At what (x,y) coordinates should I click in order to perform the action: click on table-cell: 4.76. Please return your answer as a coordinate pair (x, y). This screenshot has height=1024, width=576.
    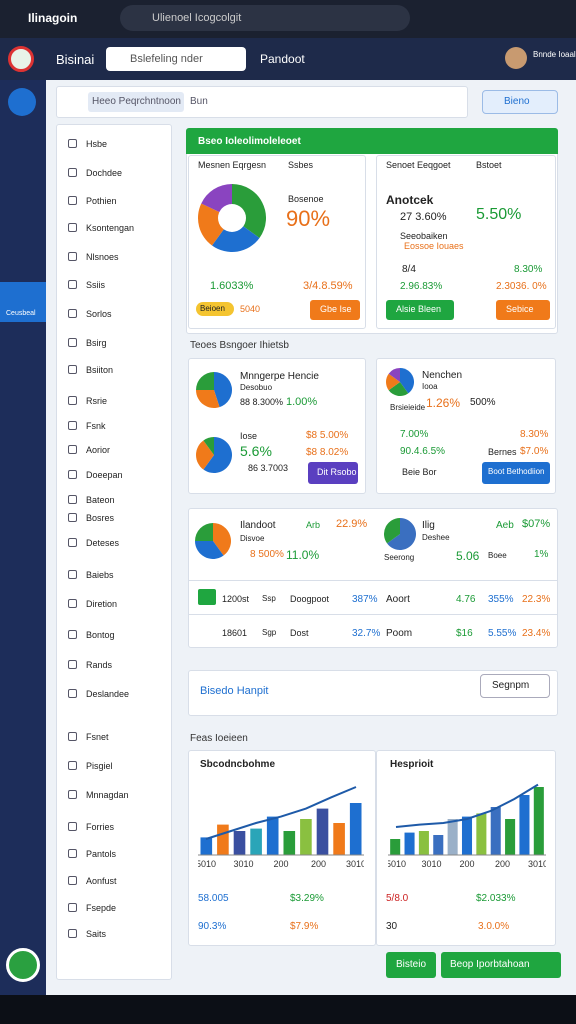
    Looking at the image, I should click on (466, 599).